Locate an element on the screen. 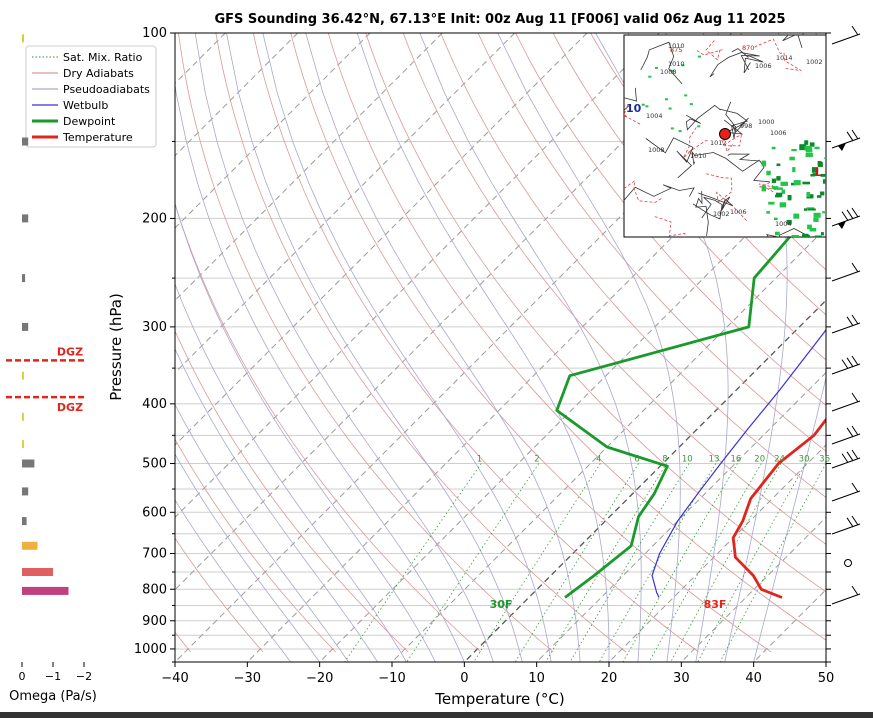 The image size is (873, 718). temperature-surface-label: 83F is located at coordinates (715, 604).